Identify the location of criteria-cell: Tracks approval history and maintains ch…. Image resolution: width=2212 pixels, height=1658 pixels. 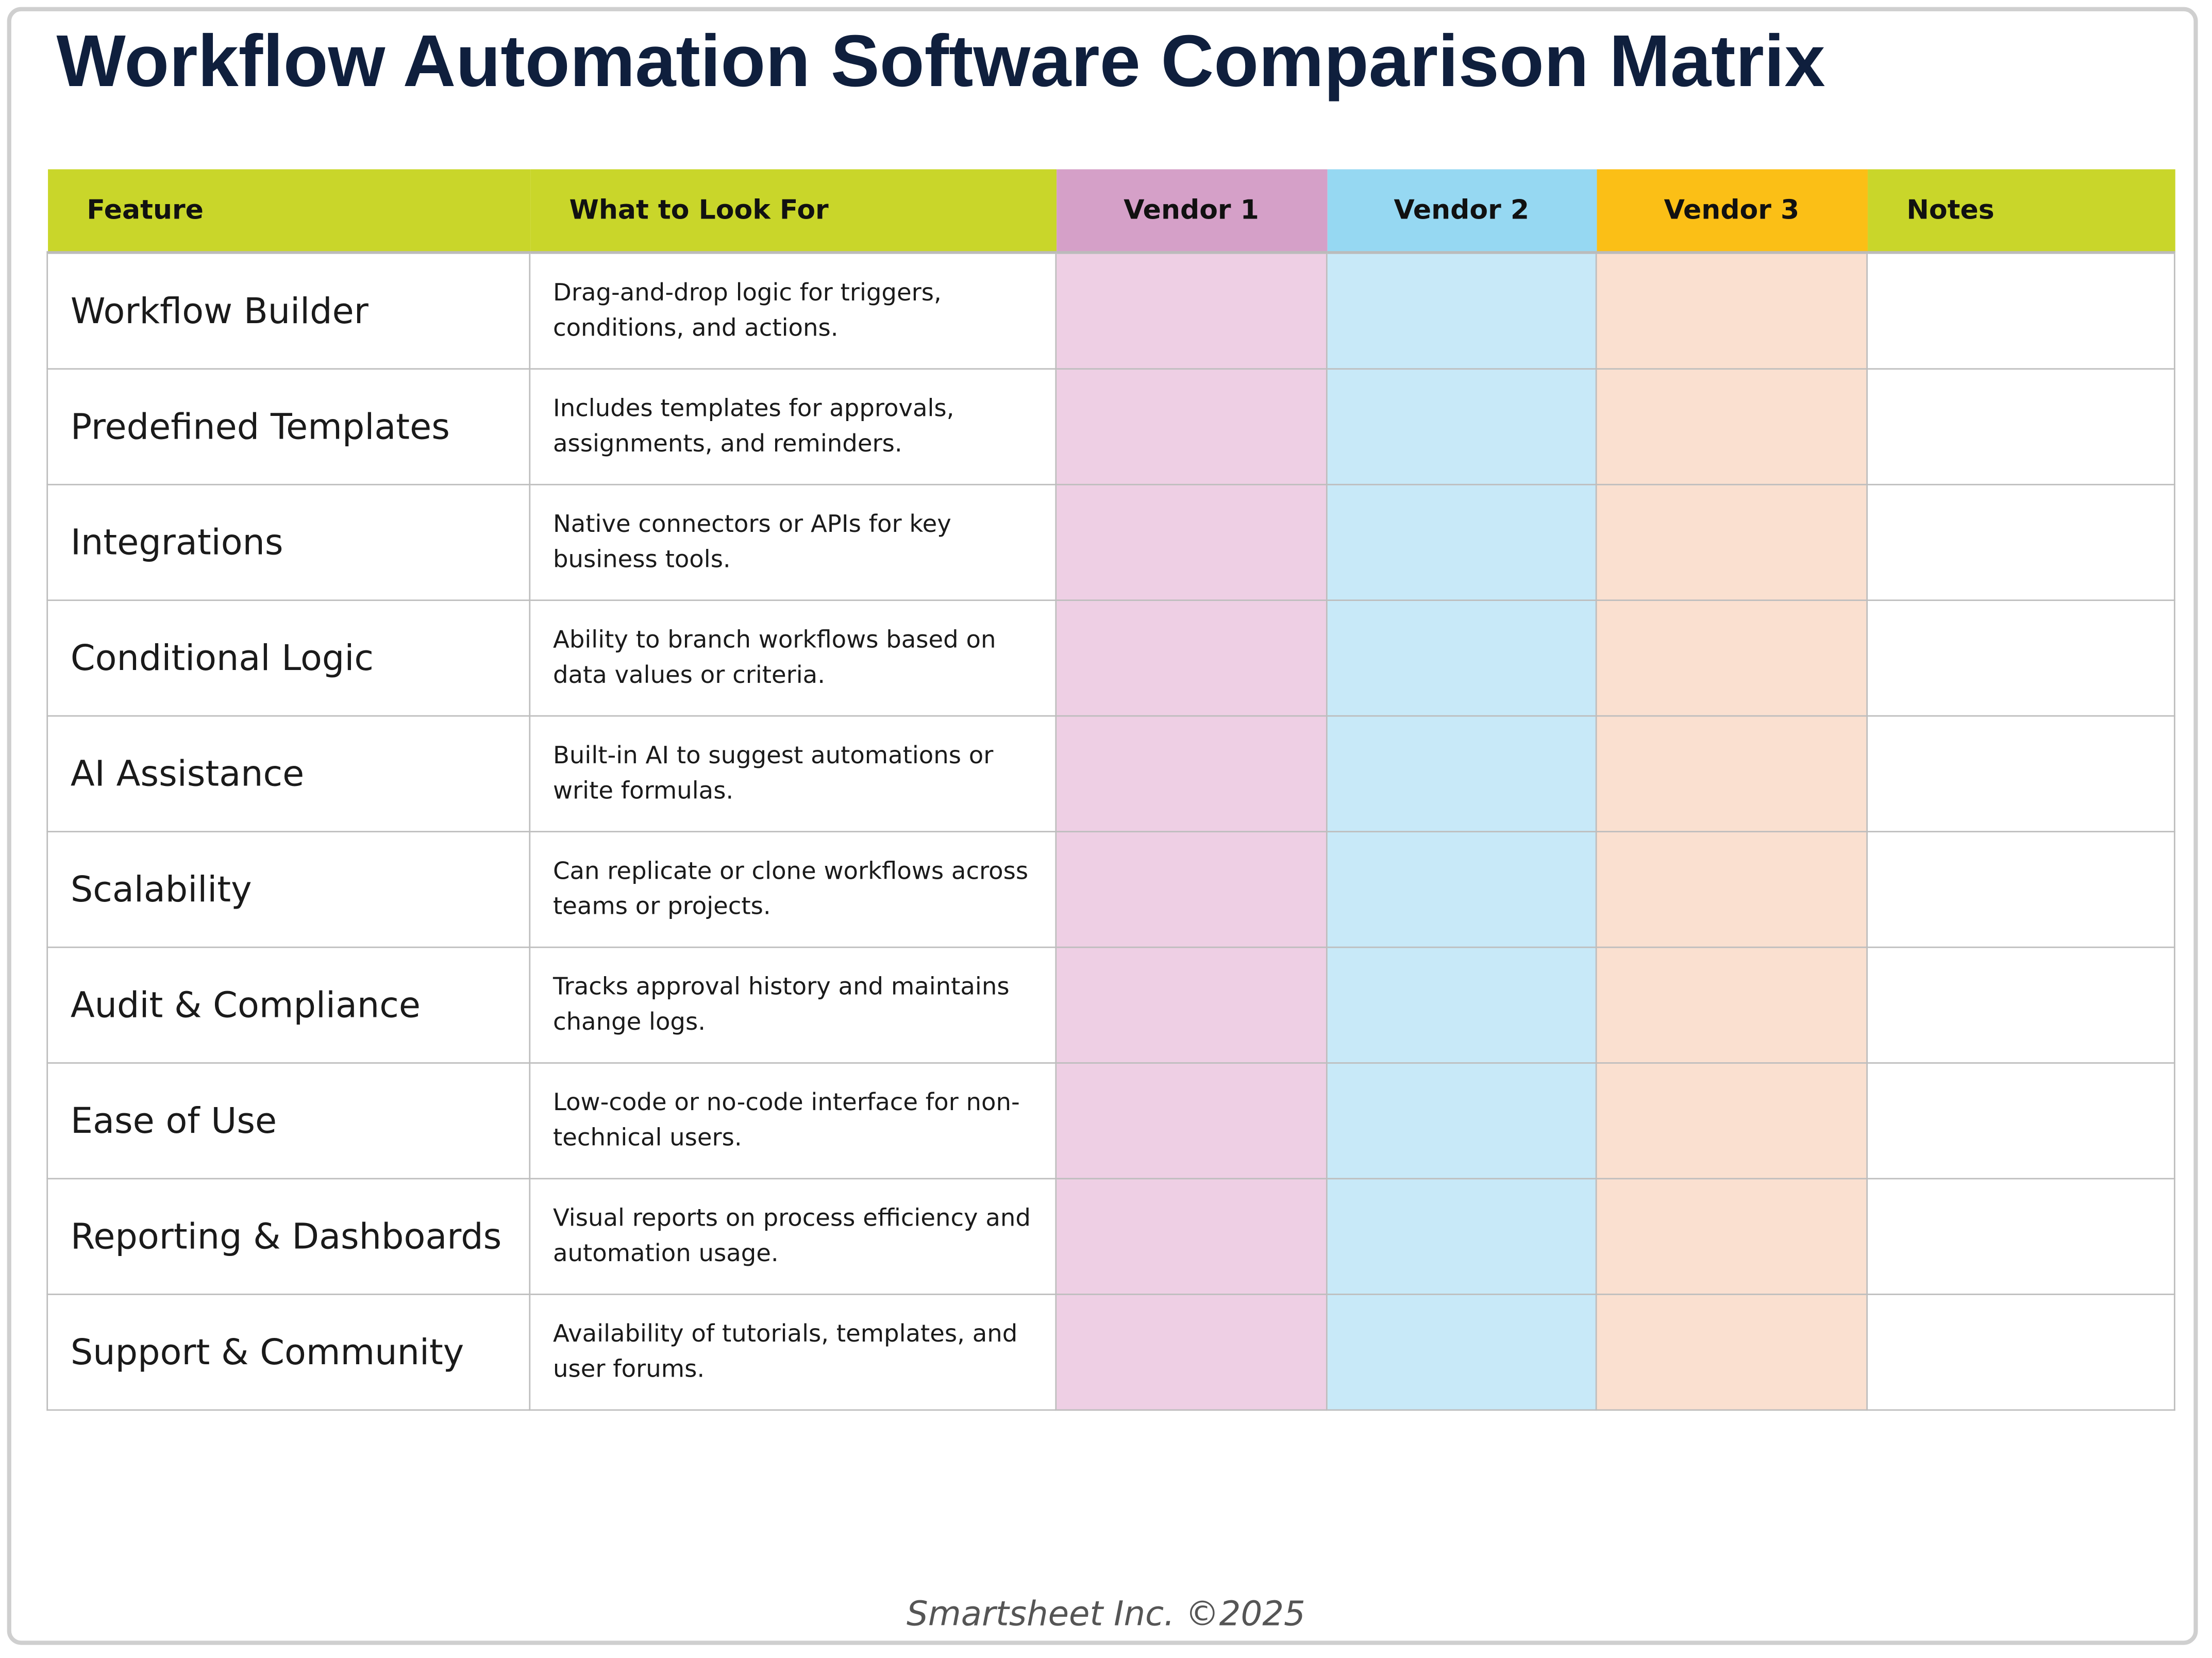
(793, 1005).